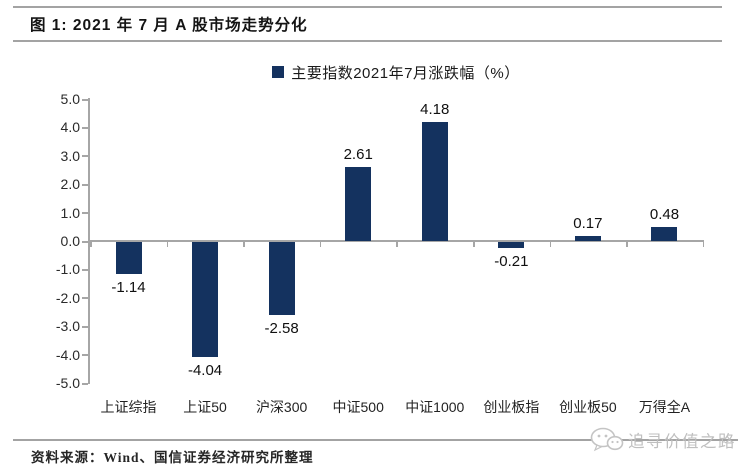 Image resolution: width=750 pixels, height=471 pixels. What do you see at coordinates (664, 234) in the screenshot?
I see `bar-万得全A` at bounding box center [664, 234].